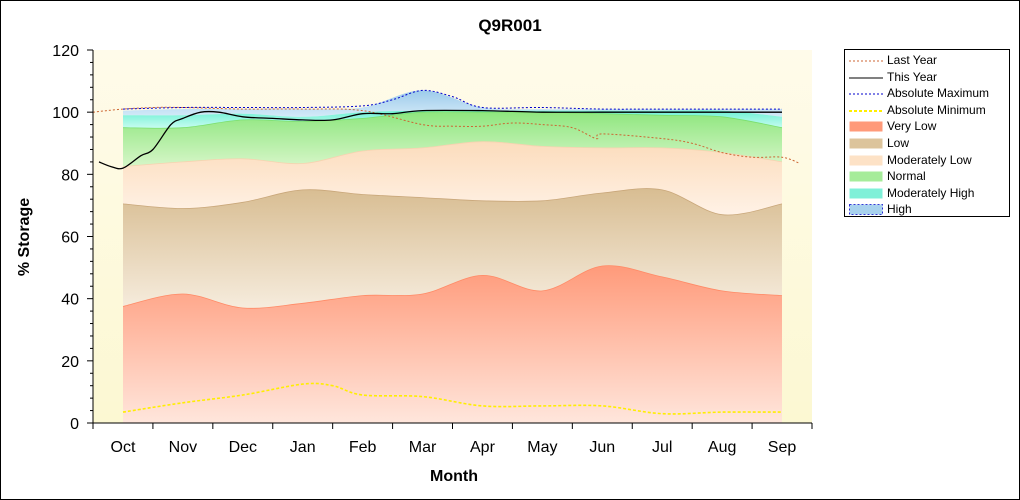 The height and width of the screenshot is (500, 1020). Describe the element at coordinates (927, 144) in the screenshot. I see `legend-item-low: Low` at that location.